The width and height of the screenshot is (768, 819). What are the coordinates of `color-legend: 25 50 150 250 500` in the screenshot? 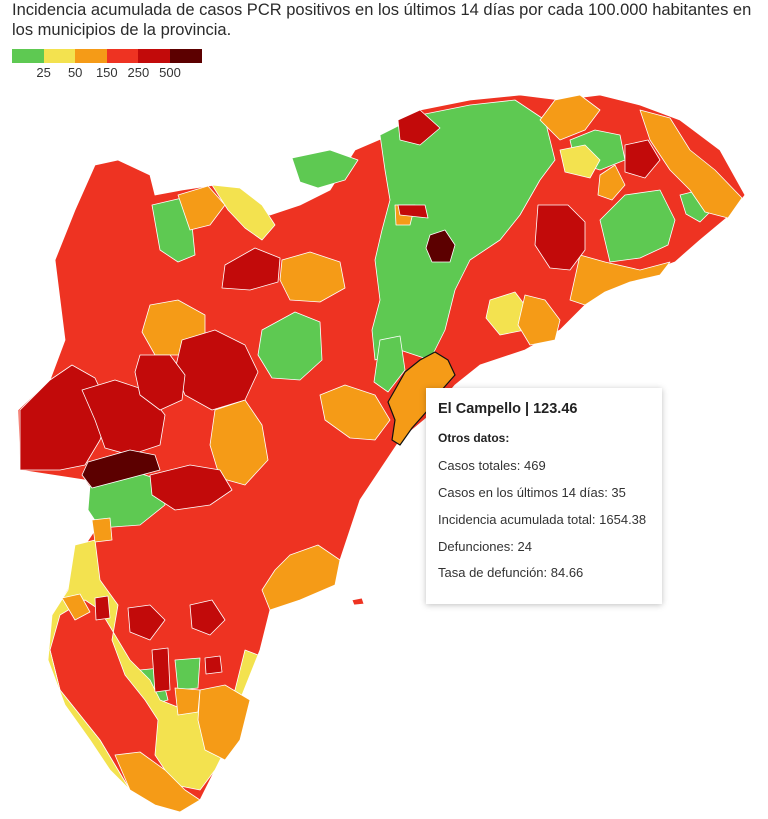 It's located at (112, 65).